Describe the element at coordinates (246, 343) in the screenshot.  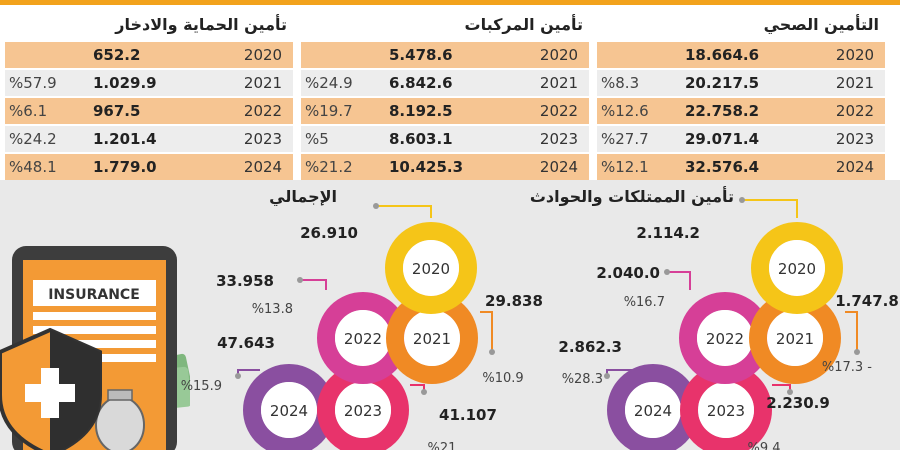
I see `ring-value-label: 47.643` at that location.